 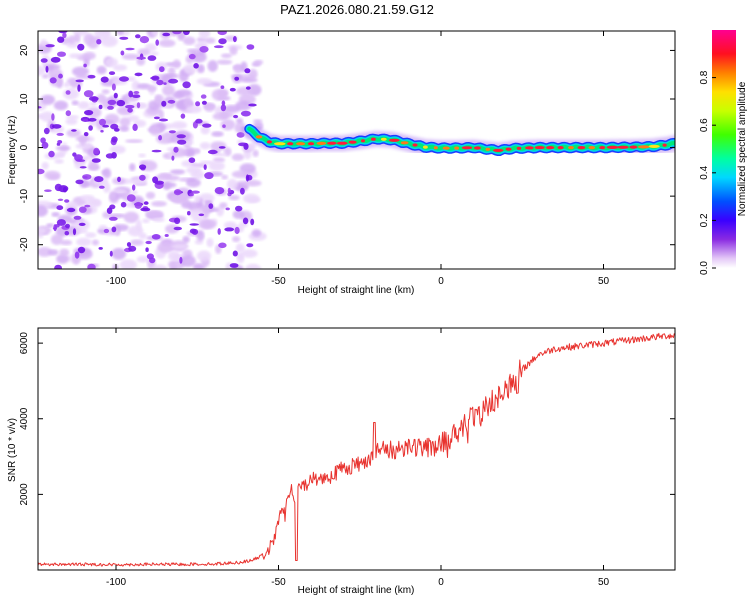 I want to click on colorbar-tick-label: 0.2, so click(x=704, y=220).